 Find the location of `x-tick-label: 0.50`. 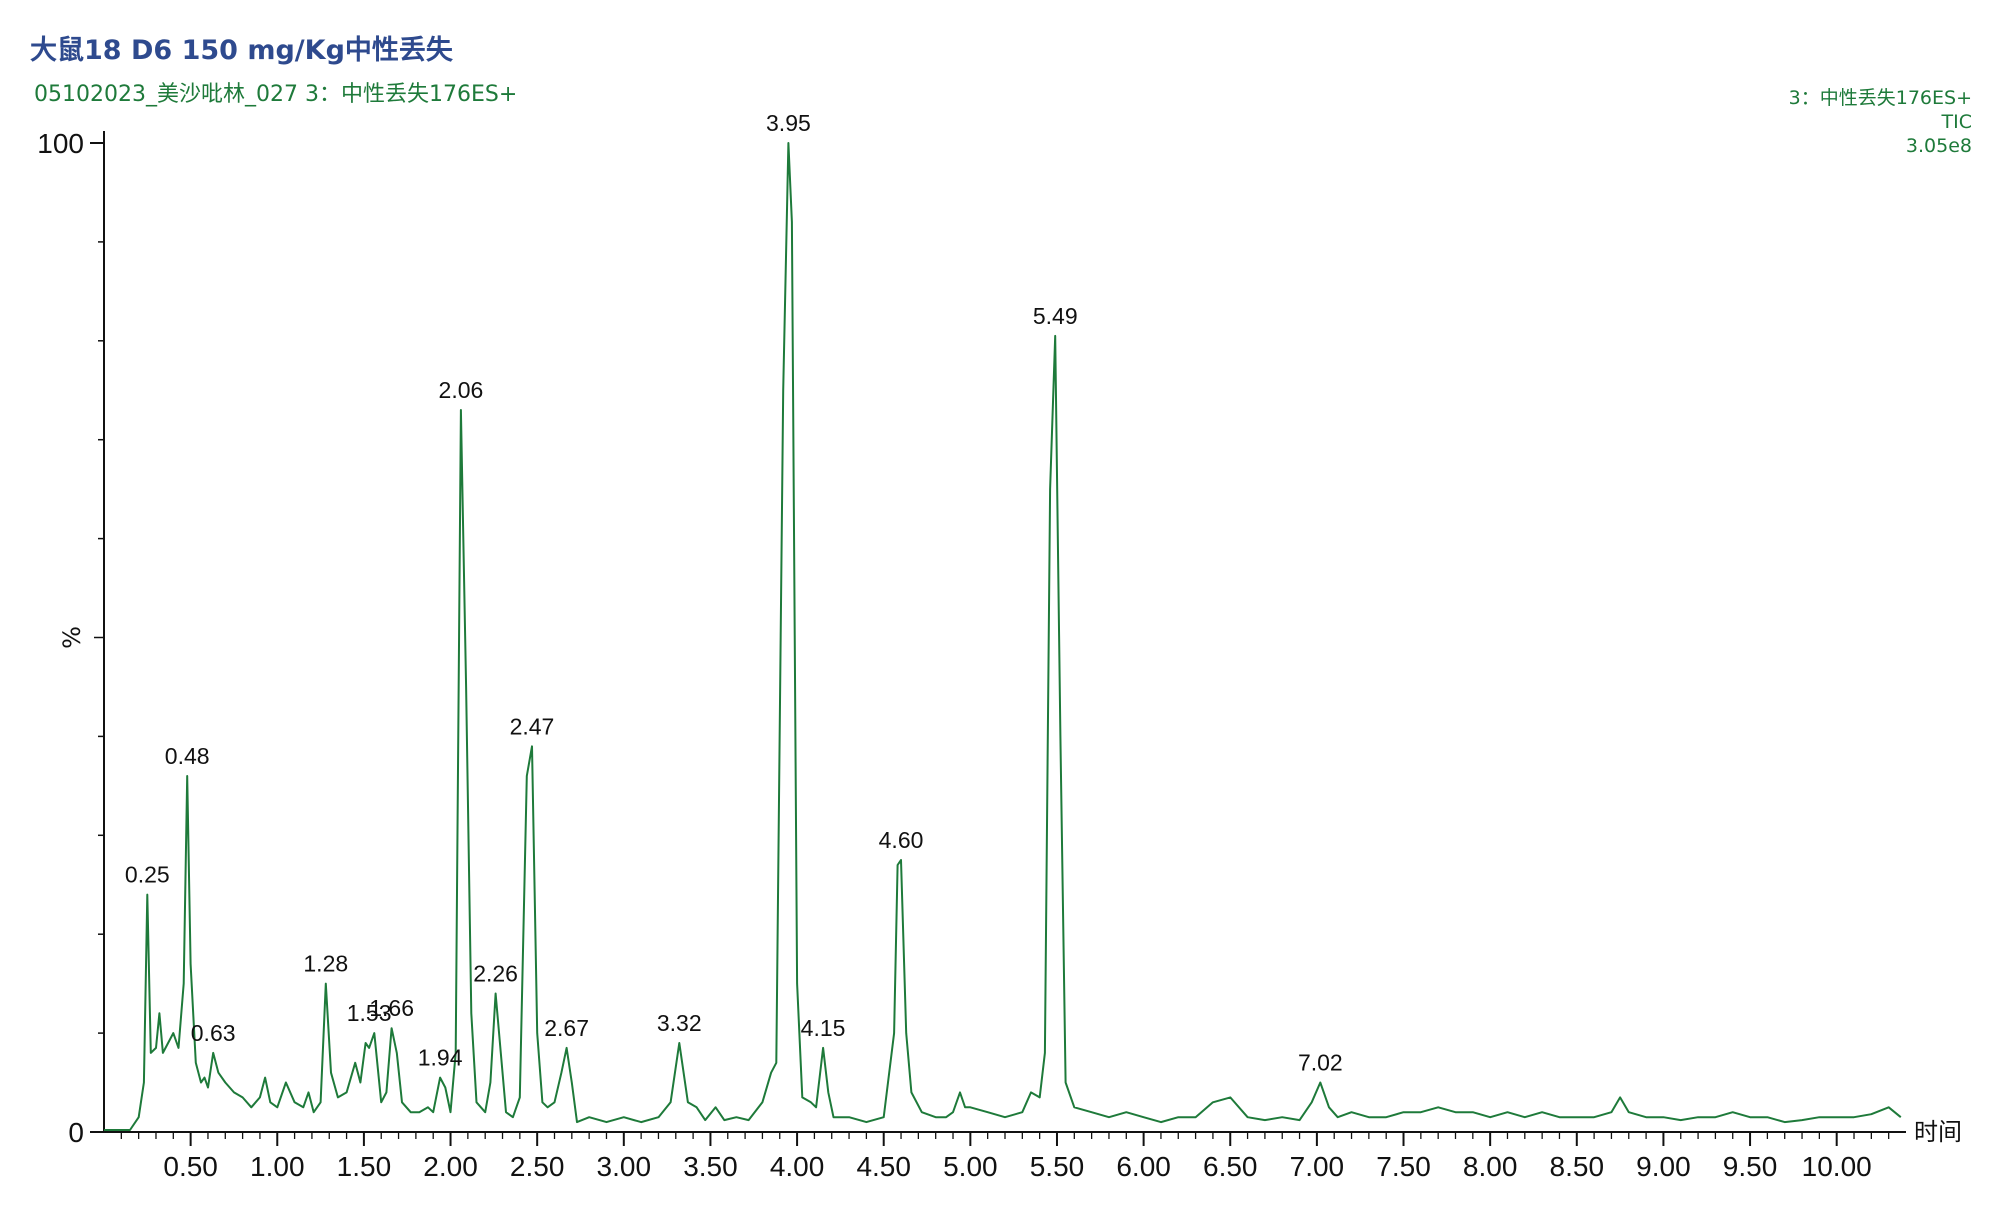

x-tick-label: 0.50 is located at coordinates (190, 1166).